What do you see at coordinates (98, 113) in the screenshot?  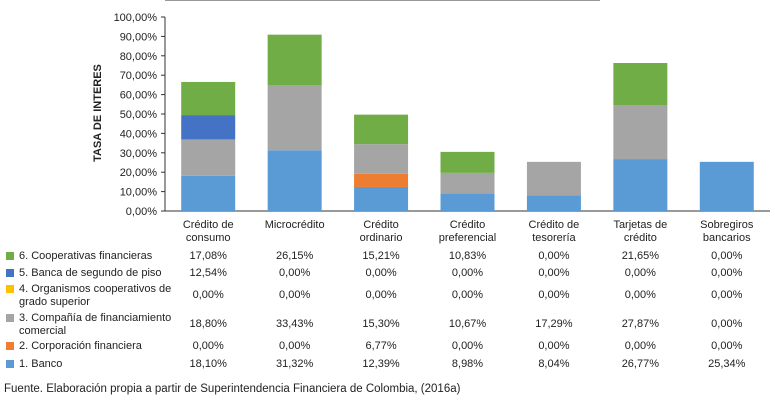 I see `y-axis-label: TASA DE INTERES` at bounding box center [98, 113].